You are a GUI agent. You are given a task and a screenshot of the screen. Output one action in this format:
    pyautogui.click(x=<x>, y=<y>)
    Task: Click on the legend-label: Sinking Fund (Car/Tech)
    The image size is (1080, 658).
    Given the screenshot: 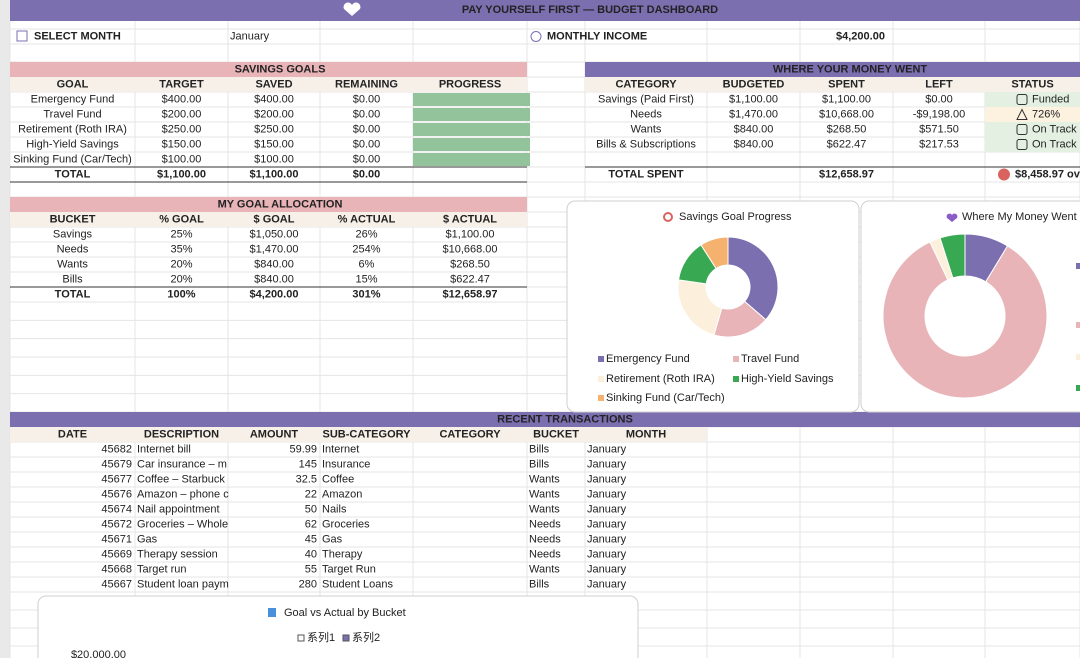 What is the action you would take?
    pyautogui.click(x=665, y=398)
    